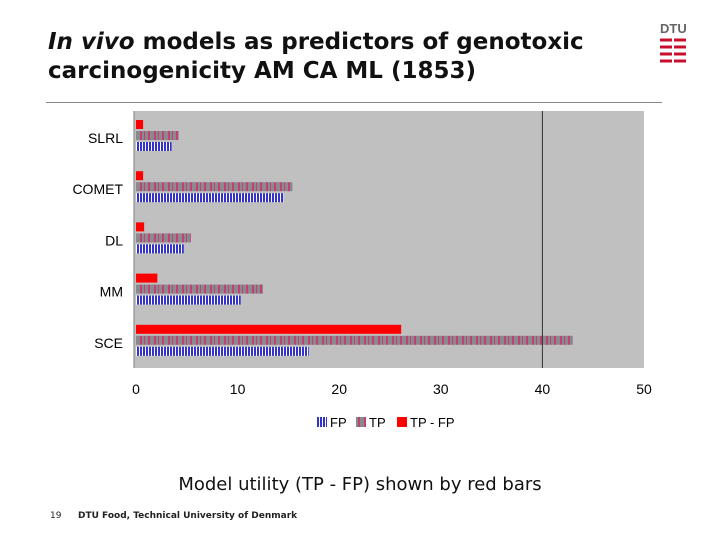 This screenshot has width=720, height=540. I want to click on title-italic: In vivo, so click(91, 42).